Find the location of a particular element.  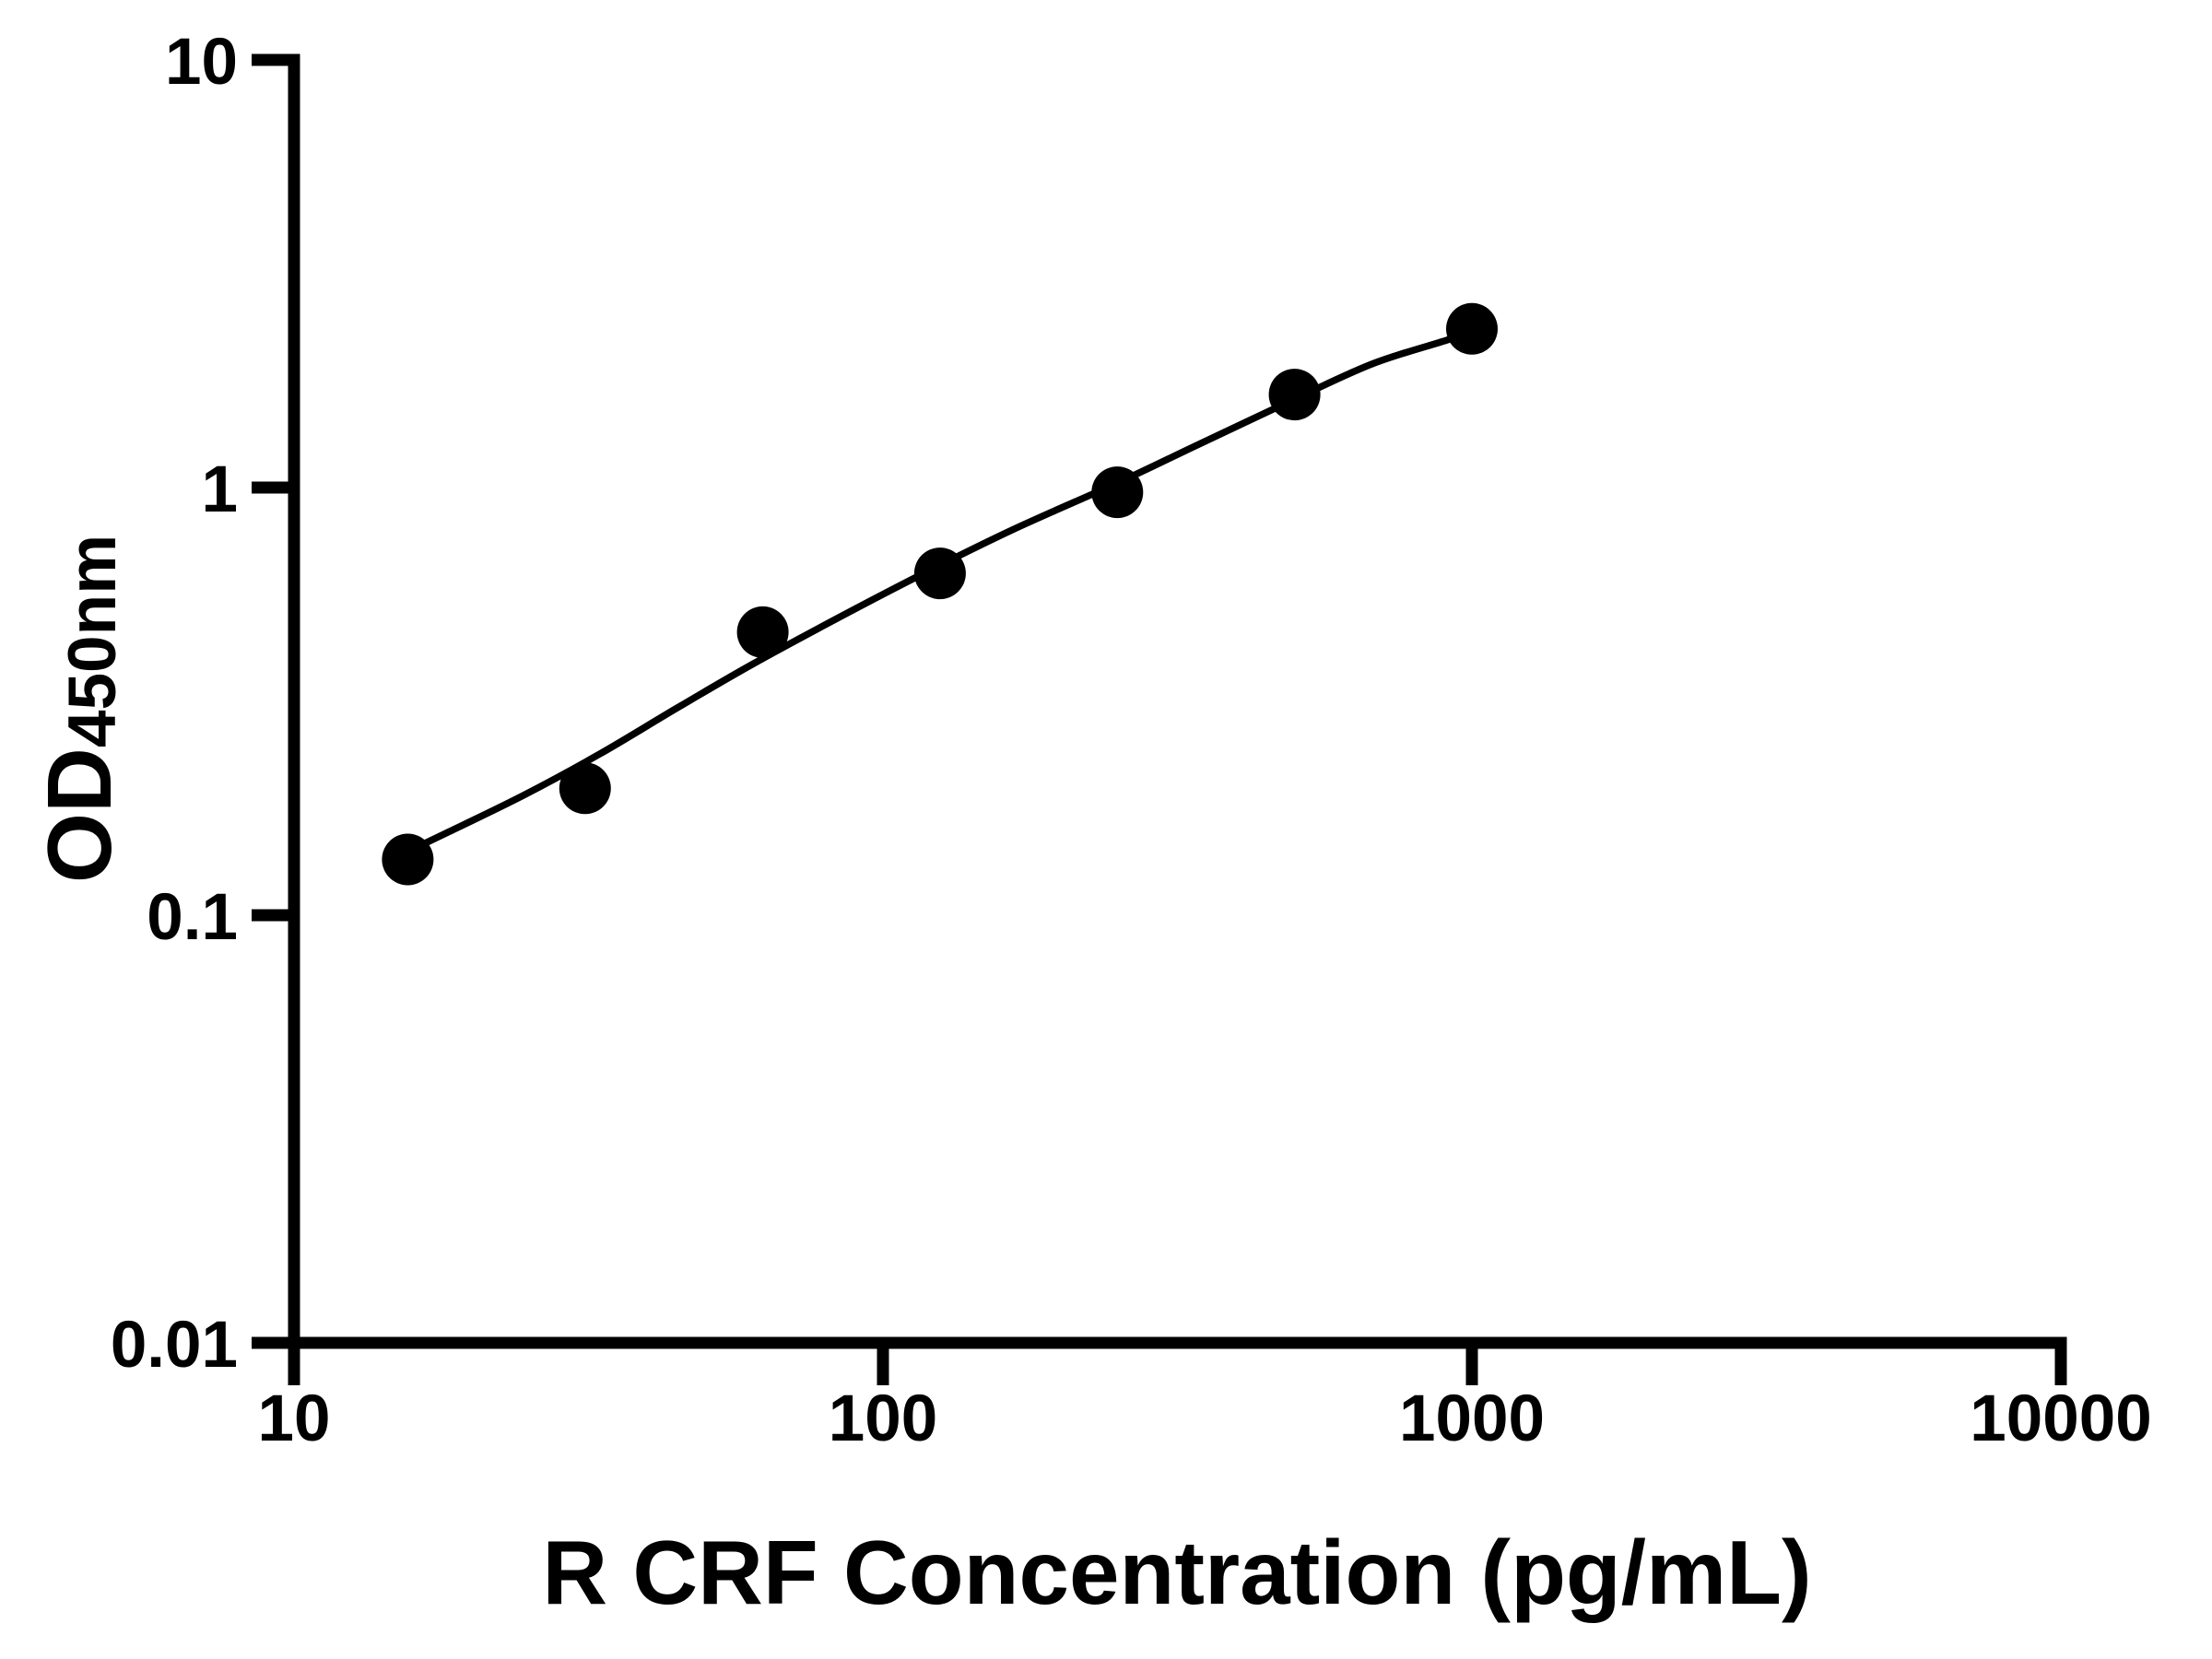

y-axis-title: OD450nm is located at coordinates (79, 709).